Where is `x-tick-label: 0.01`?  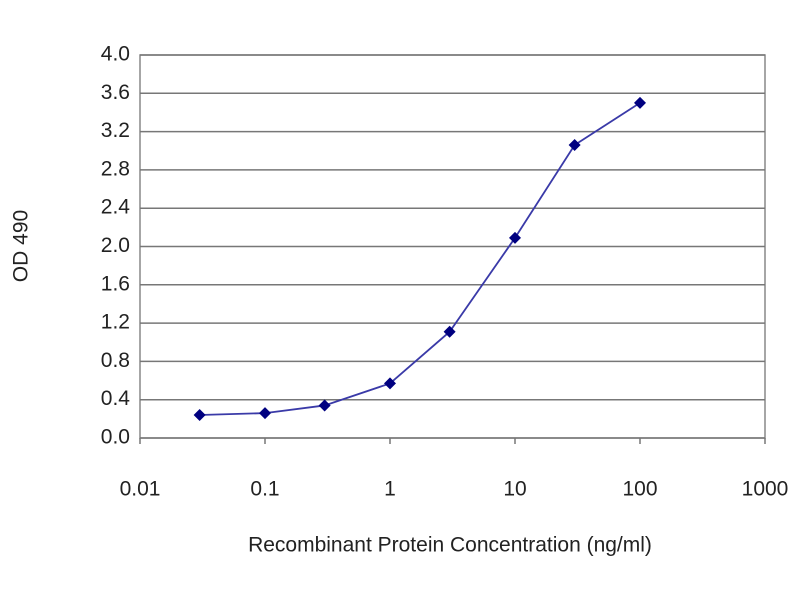
x-tick-label: 0.01 is located at coordinates (140, 489).